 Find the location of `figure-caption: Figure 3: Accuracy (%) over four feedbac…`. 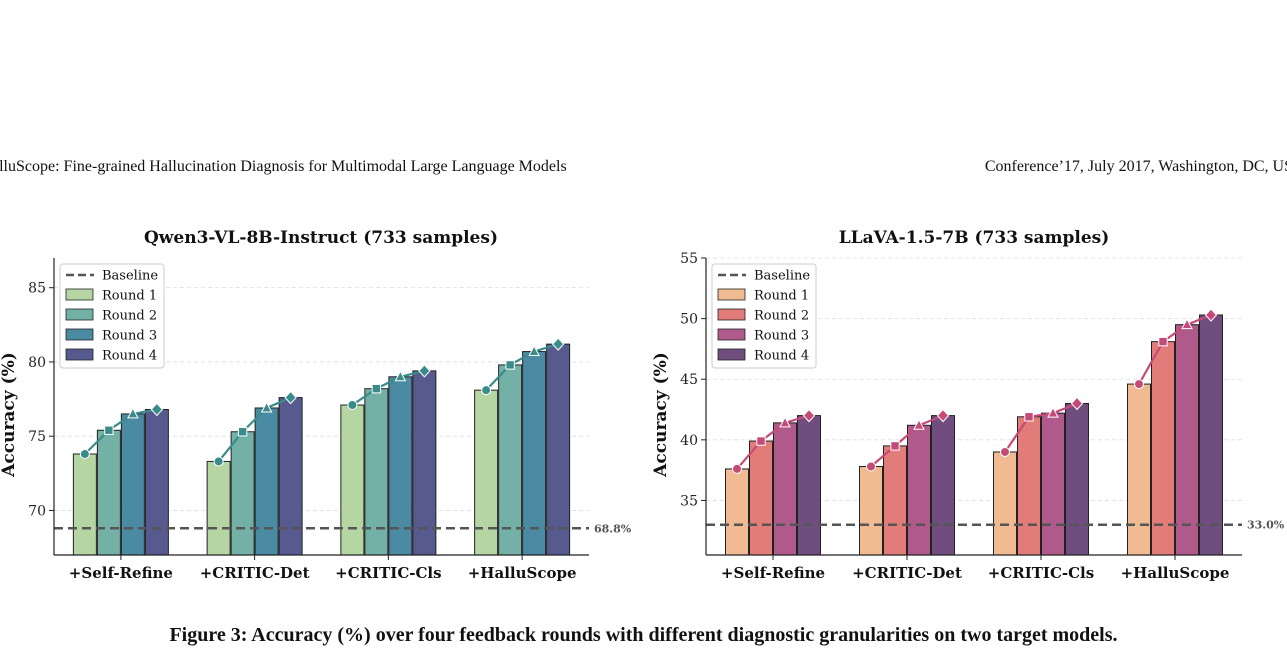

figure-caption: Figure 3: Accuracy (%) over four feedbac… is located at coordinates (643, 635).